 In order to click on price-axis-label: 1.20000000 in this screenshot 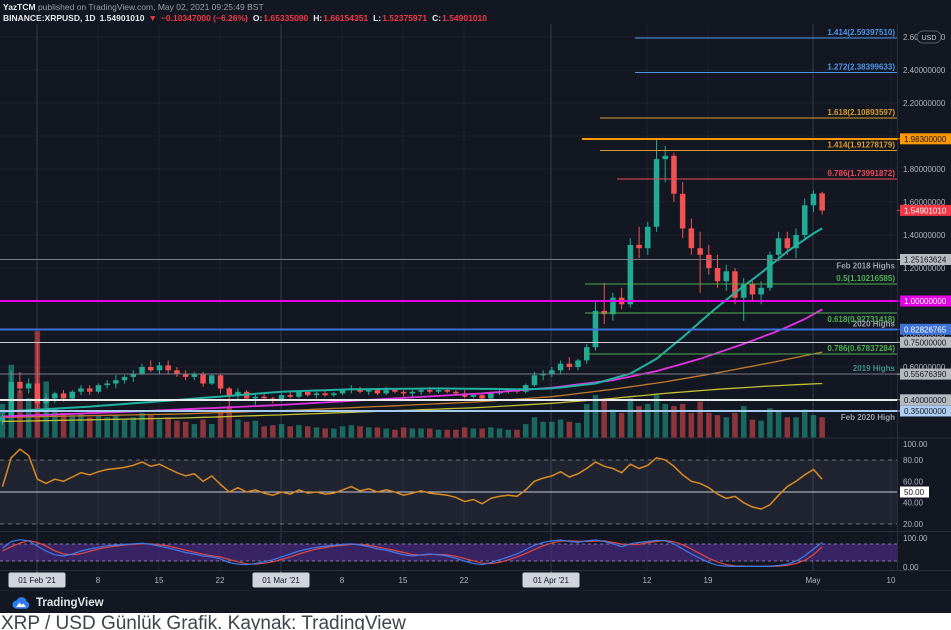, I will do `click(924, 268)`.